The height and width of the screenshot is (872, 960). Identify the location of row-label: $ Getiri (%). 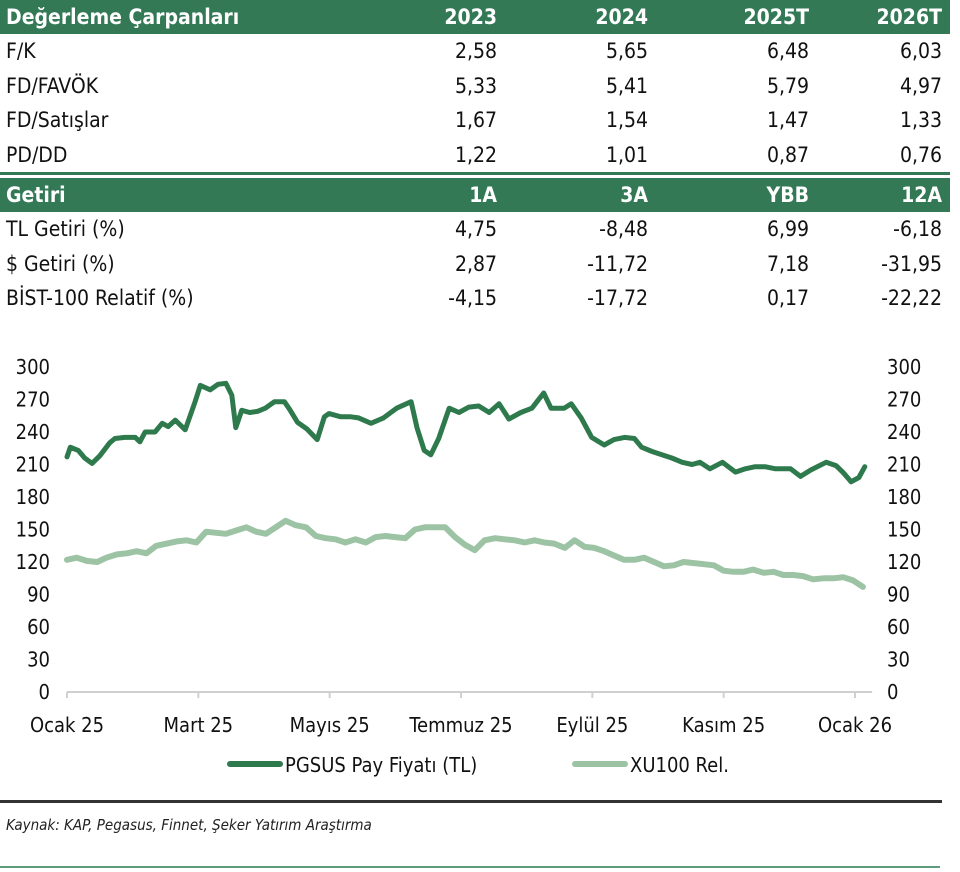
(60, 263).